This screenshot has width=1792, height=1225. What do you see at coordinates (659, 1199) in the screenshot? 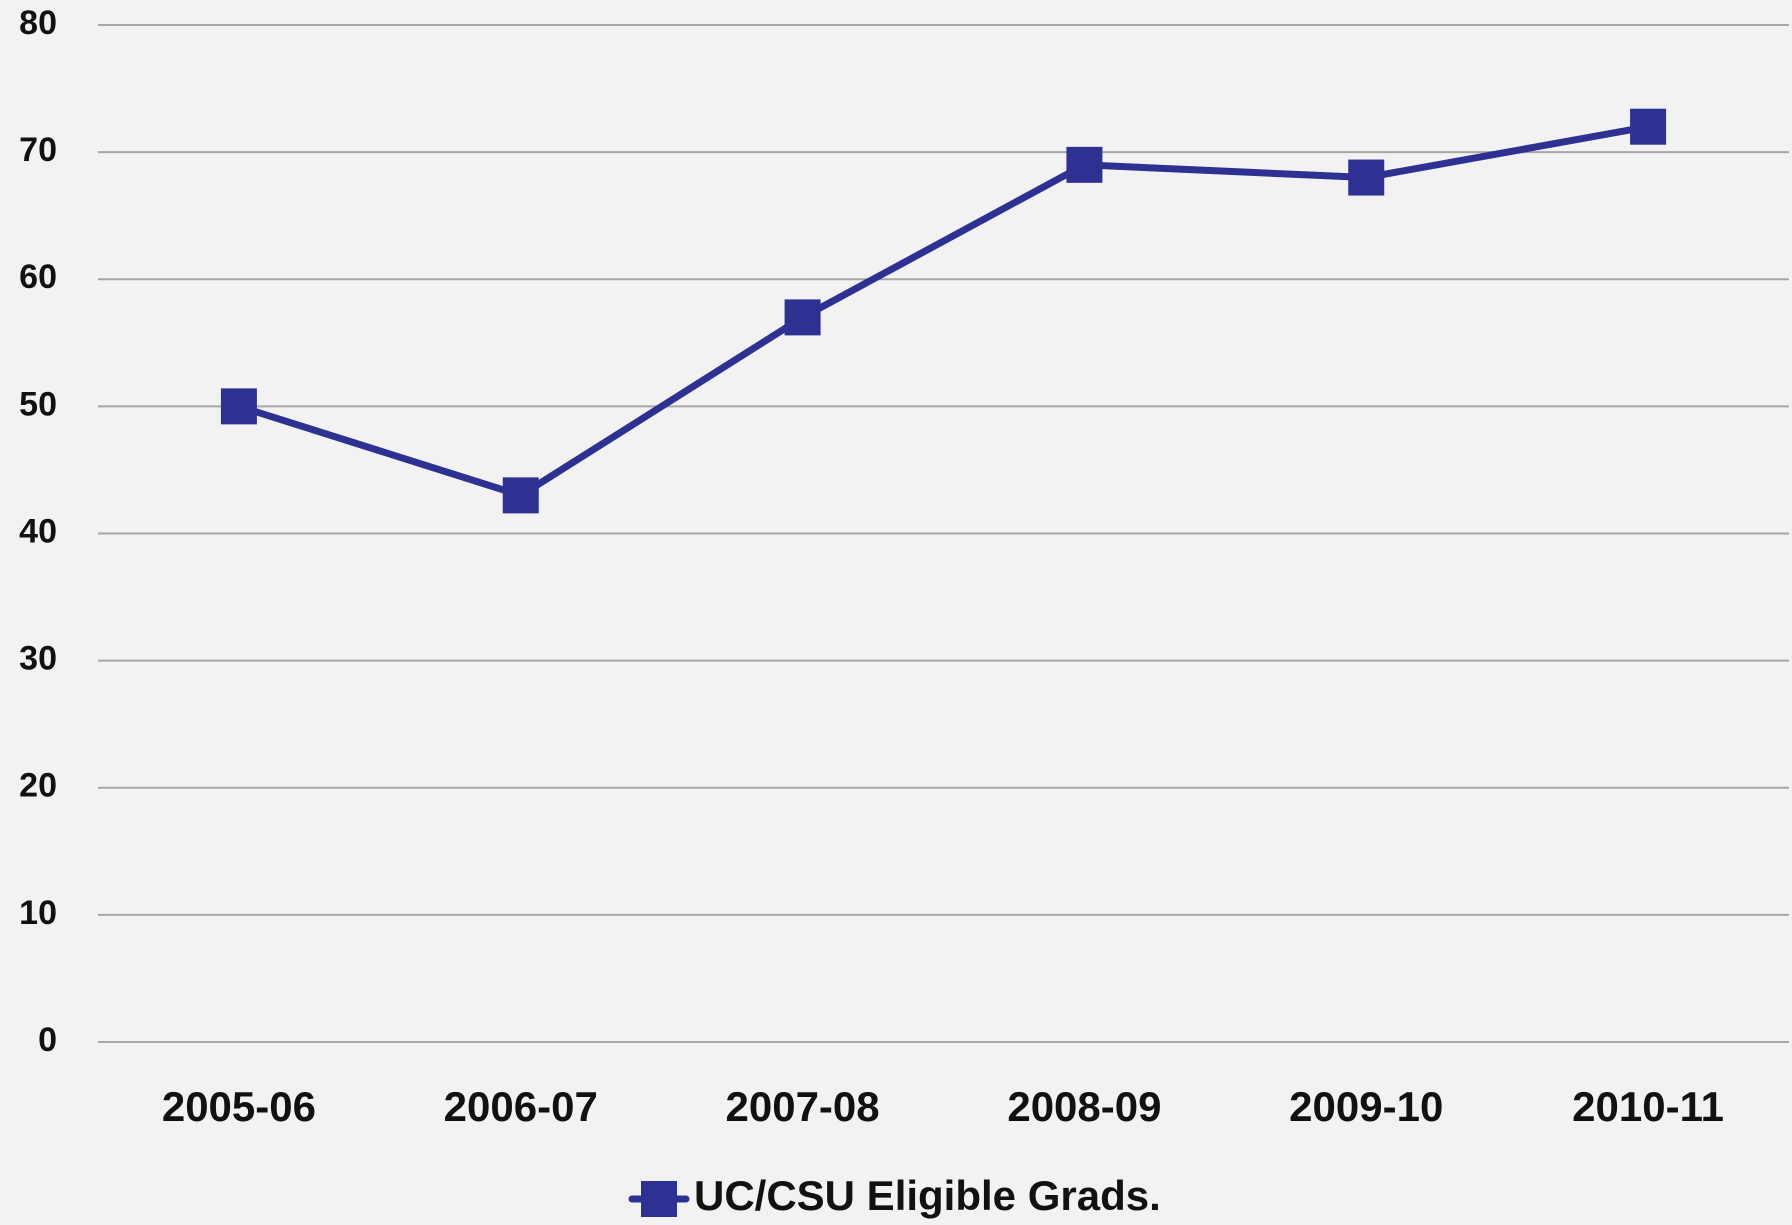
I see `legend-marker` at bounding box center [659, 1199].